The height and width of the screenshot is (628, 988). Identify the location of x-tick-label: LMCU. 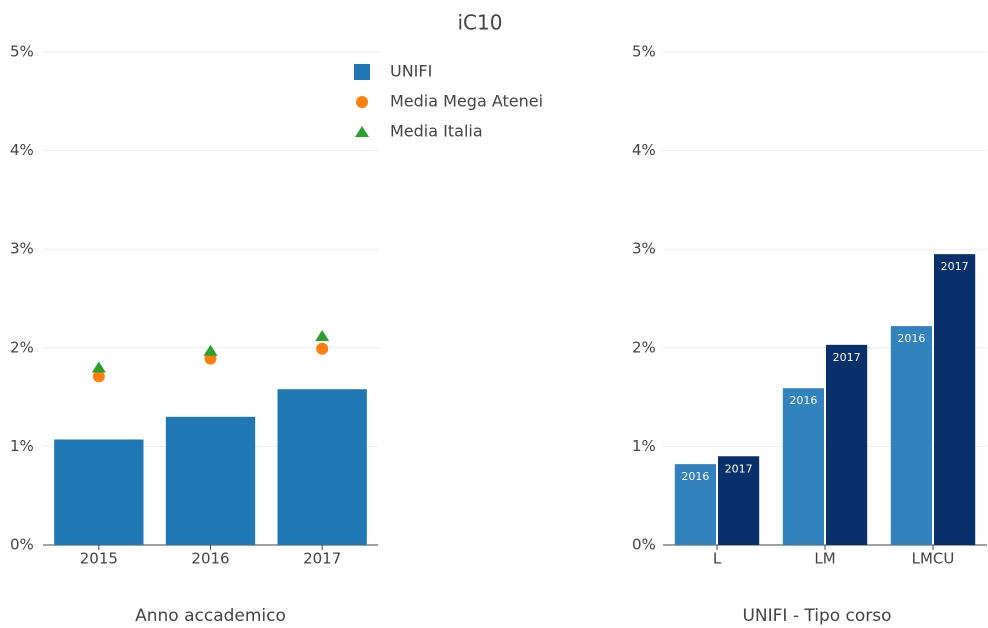
(933, 559).